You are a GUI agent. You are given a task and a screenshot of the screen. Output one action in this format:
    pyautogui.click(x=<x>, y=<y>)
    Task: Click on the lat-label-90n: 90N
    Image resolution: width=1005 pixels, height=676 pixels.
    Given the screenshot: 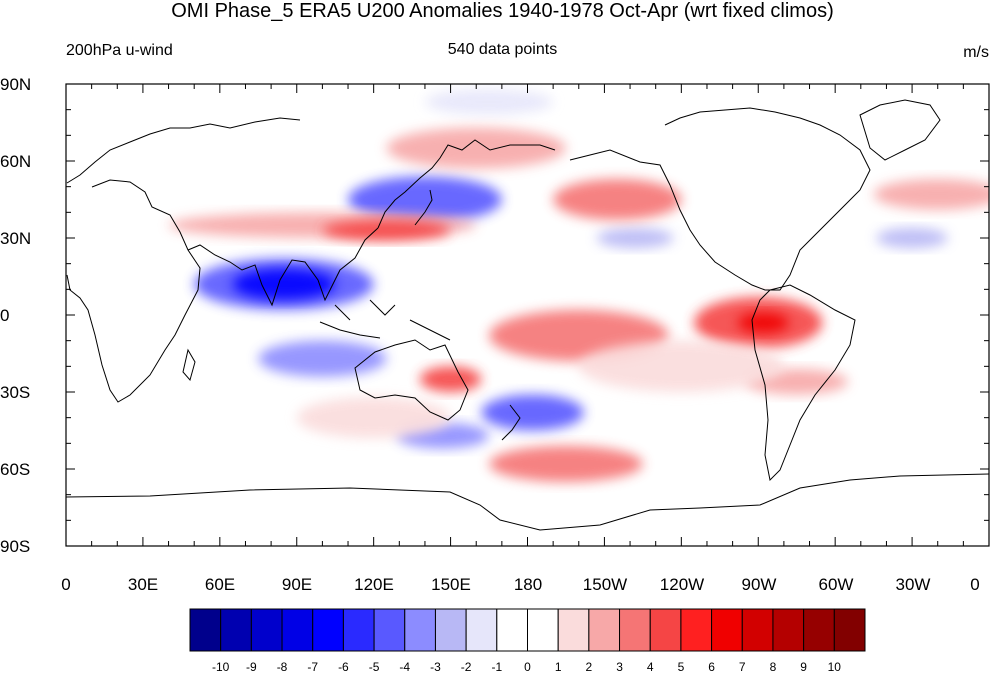 What is the action you would take?
    pyautogui.click(x=16, y=84)
    